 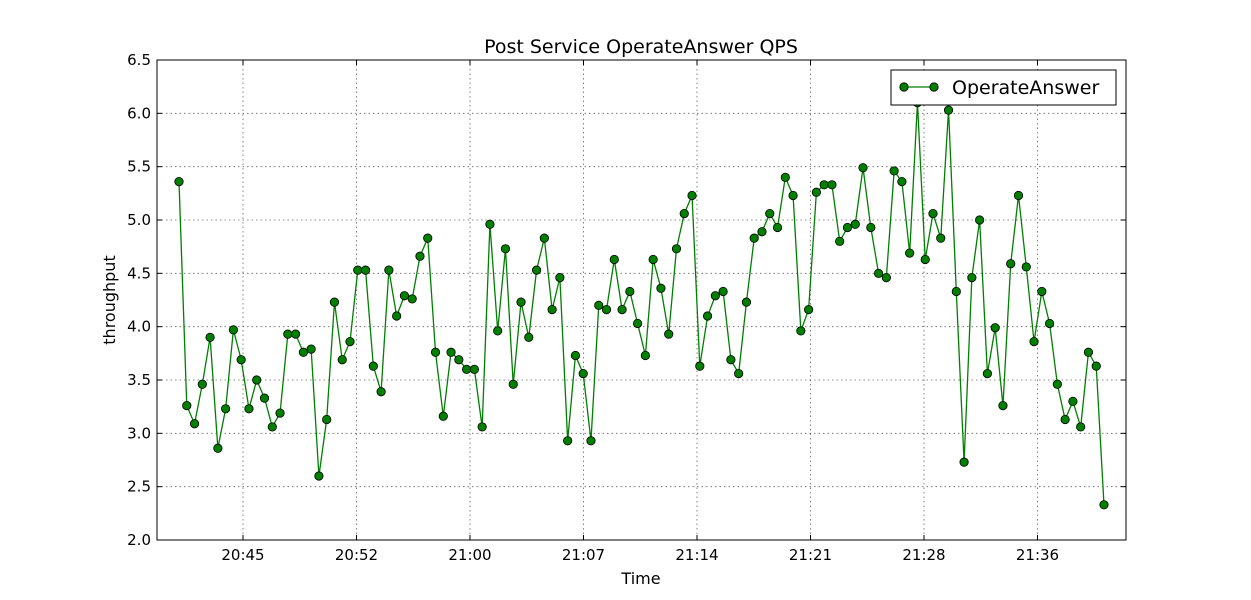 I want to click on y-tick-label: 3.0, so click(x=139, y=433).